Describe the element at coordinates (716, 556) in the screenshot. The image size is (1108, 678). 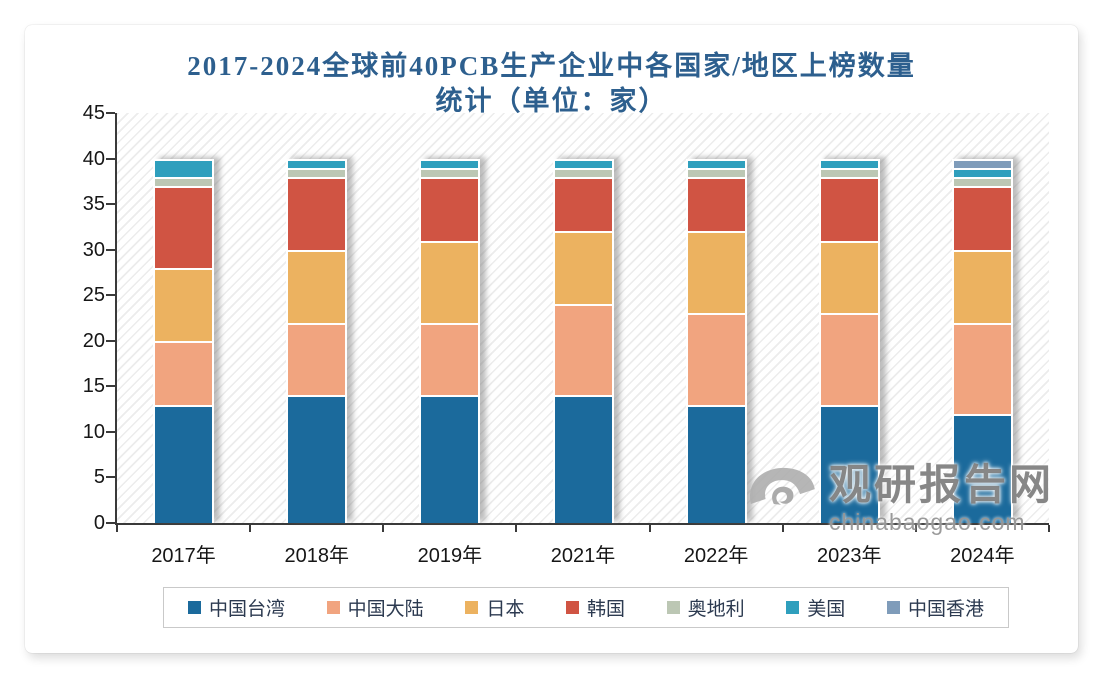
I see `x-label-2022年: 2022年` at that location.